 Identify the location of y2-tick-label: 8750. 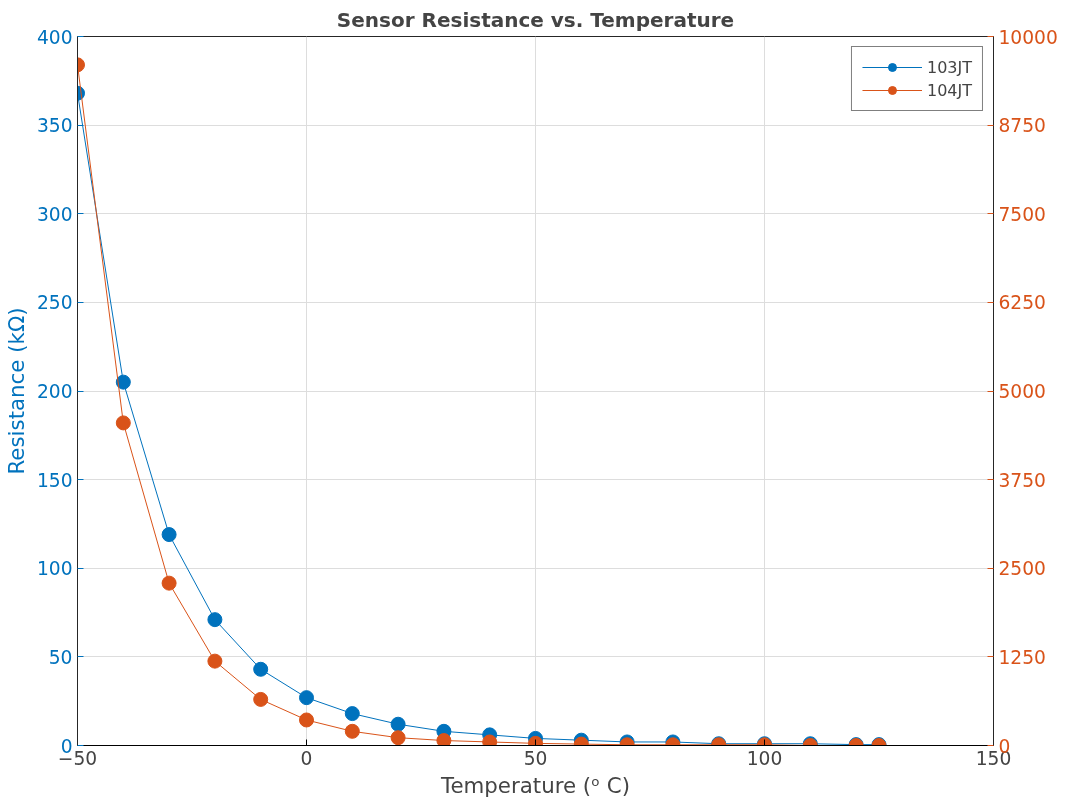
(1022, 126).